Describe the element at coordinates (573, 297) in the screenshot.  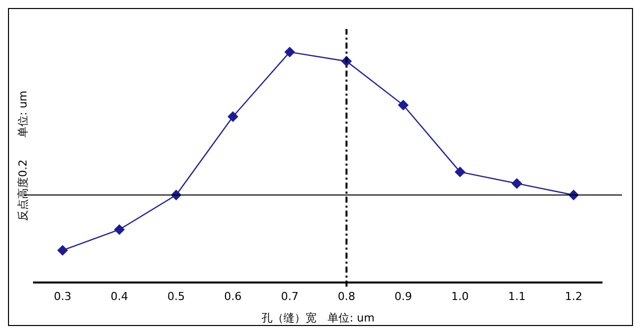
I see `x-tick-label: 1.2` at that location.